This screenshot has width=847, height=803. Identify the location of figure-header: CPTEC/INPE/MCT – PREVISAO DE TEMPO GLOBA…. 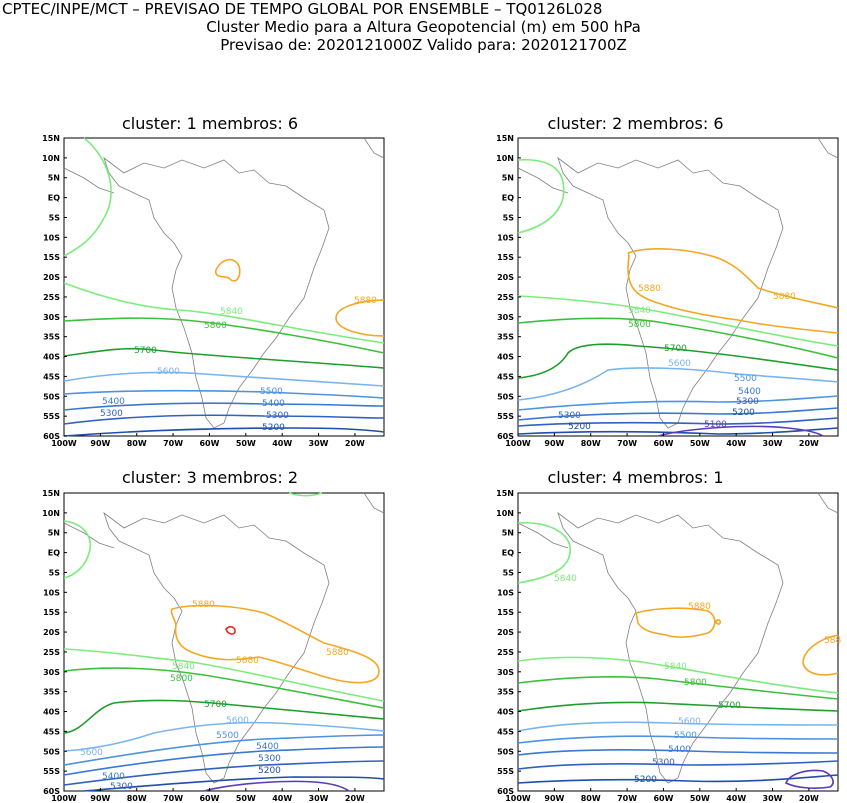
(423, 27).